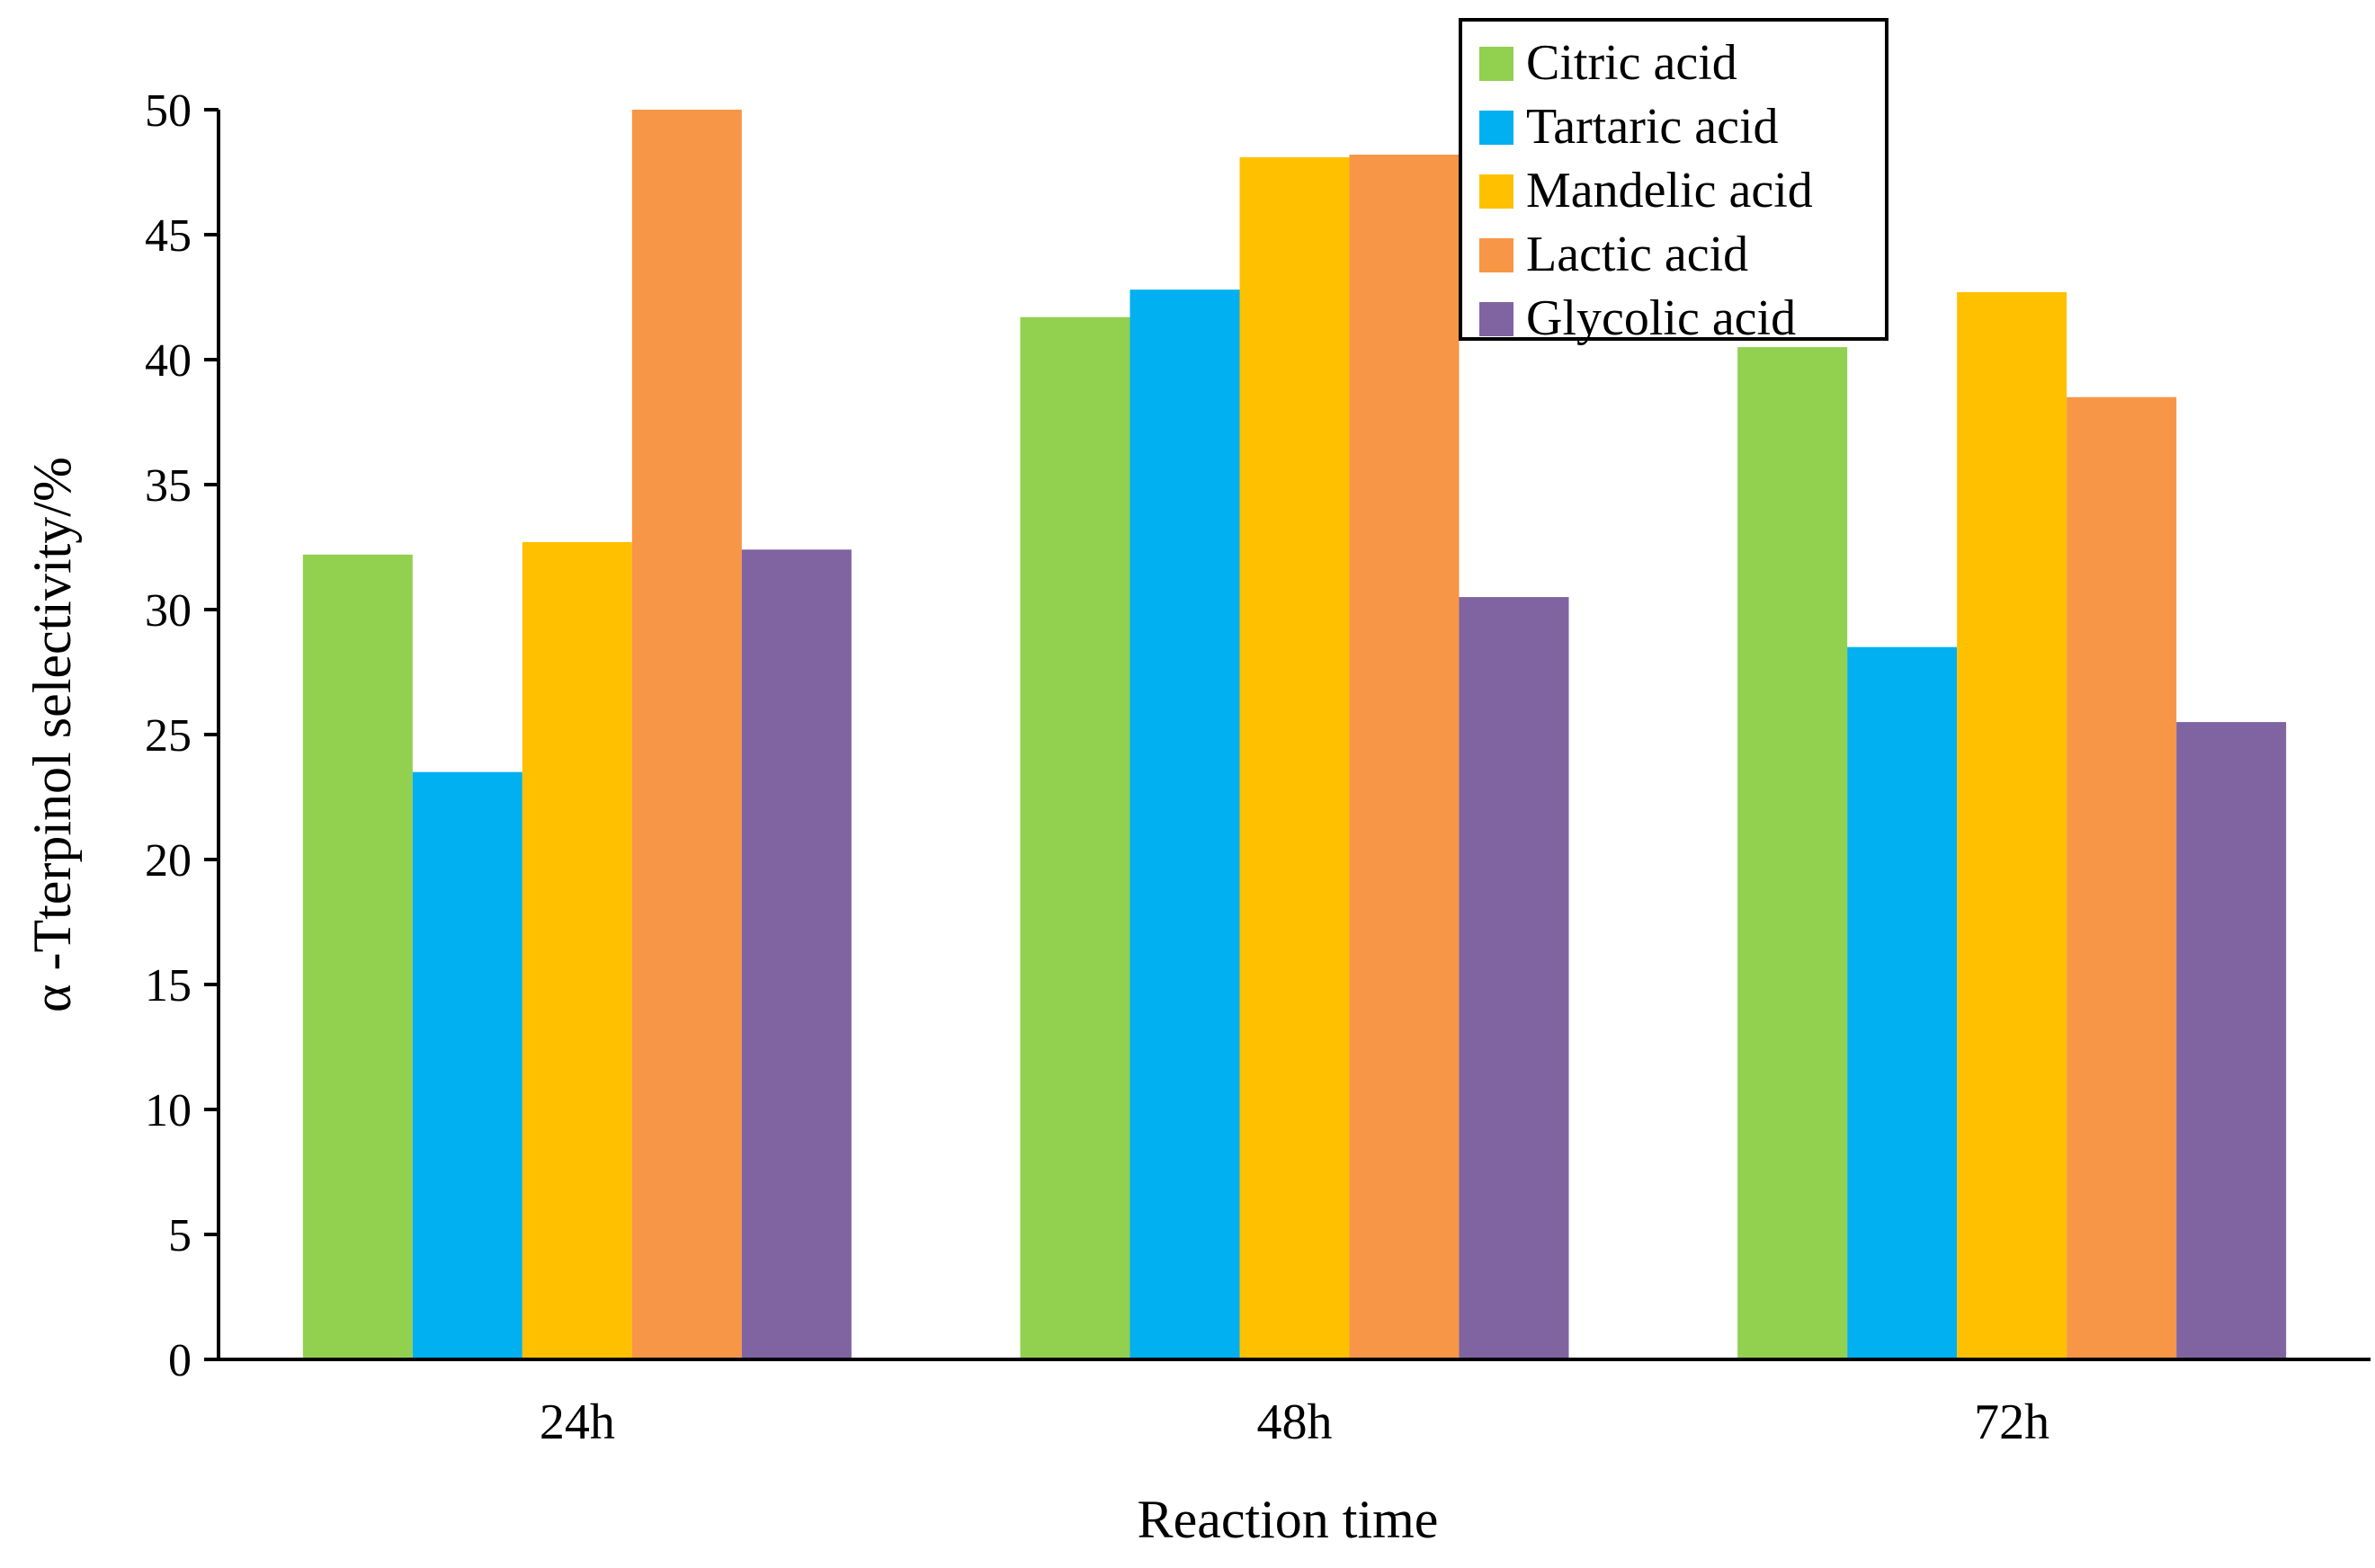 The image size is (2375, 1568). Describe the element at coordinates (168, 486) in the screenshot. I see `y-tick-label: 35` at that location.